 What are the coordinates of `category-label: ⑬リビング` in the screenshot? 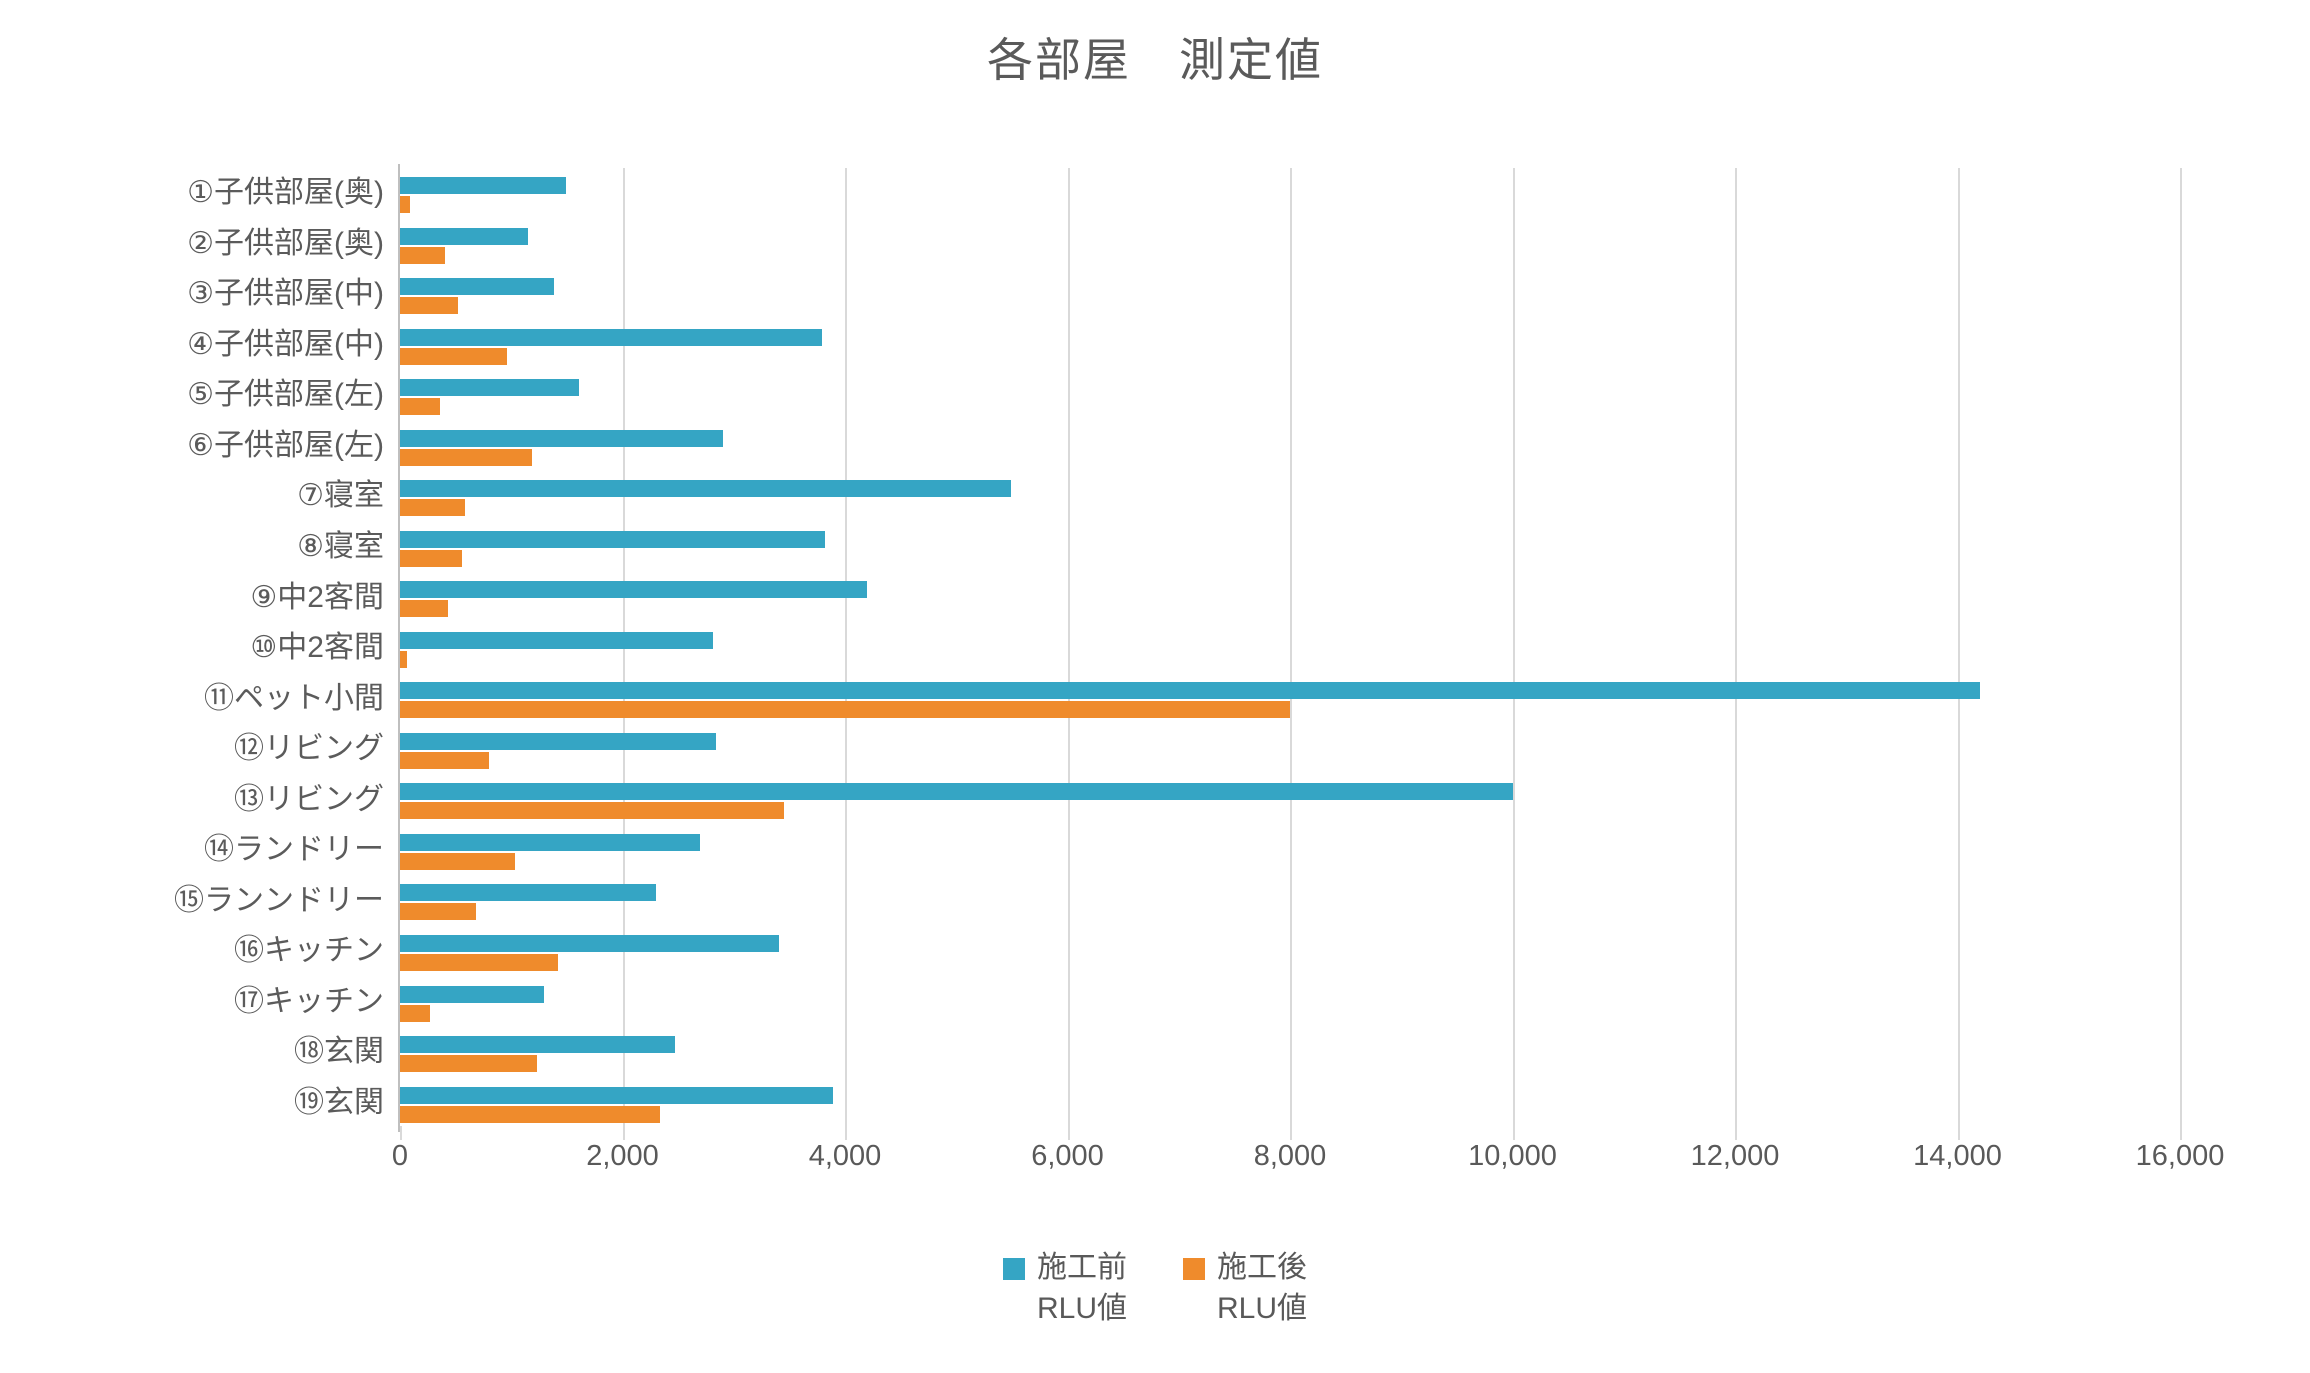 It's located at (309, 799).